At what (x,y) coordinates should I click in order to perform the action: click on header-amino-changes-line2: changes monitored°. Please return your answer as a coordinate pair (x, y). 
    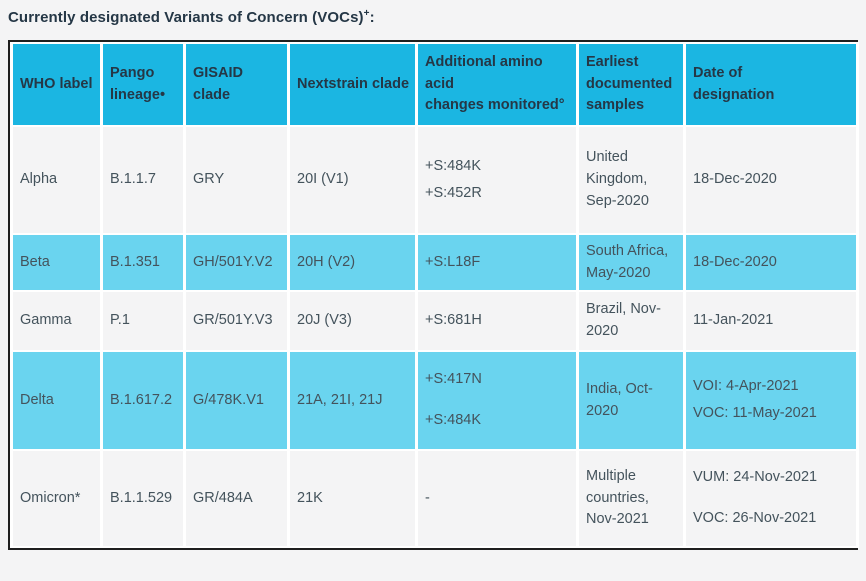
    Looking at the image, I should click on (495, 105).